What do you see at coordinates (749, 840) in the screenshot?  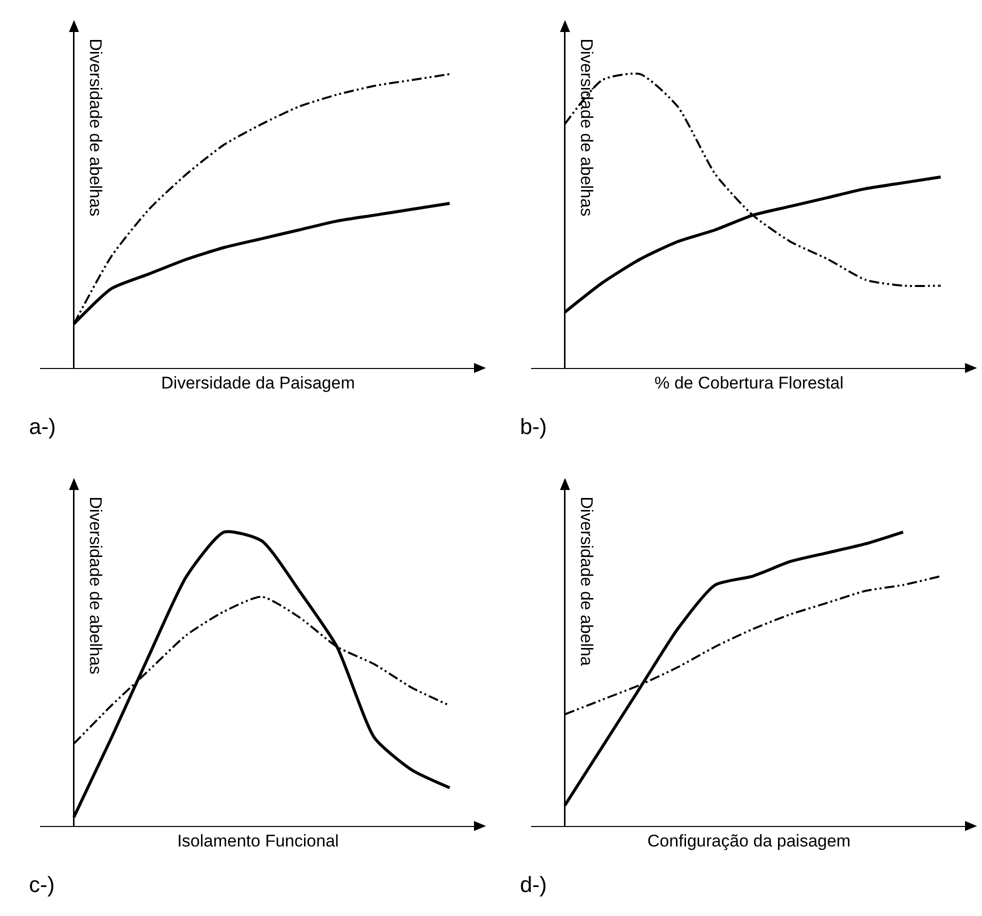 I see `x-axis-title: Configuração da paisagem` at bounding box center [749, 840].